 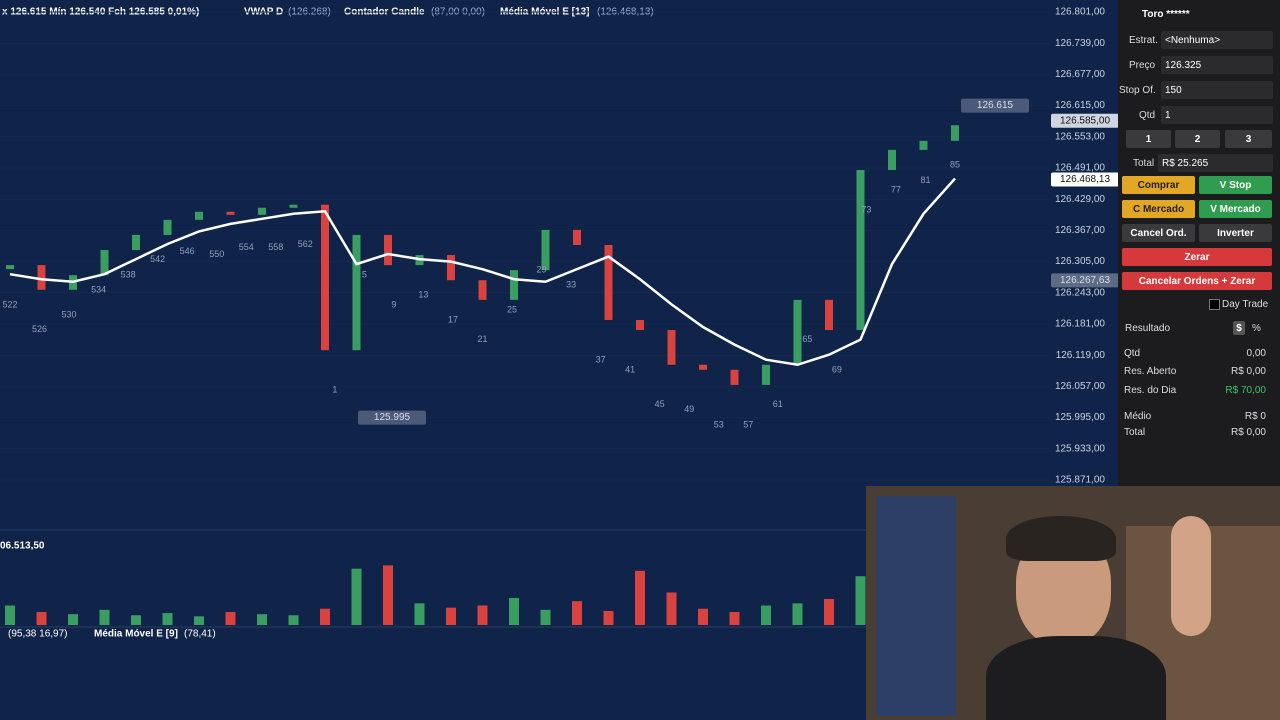 I want to click on webcam, so click(x=1073, y=603).